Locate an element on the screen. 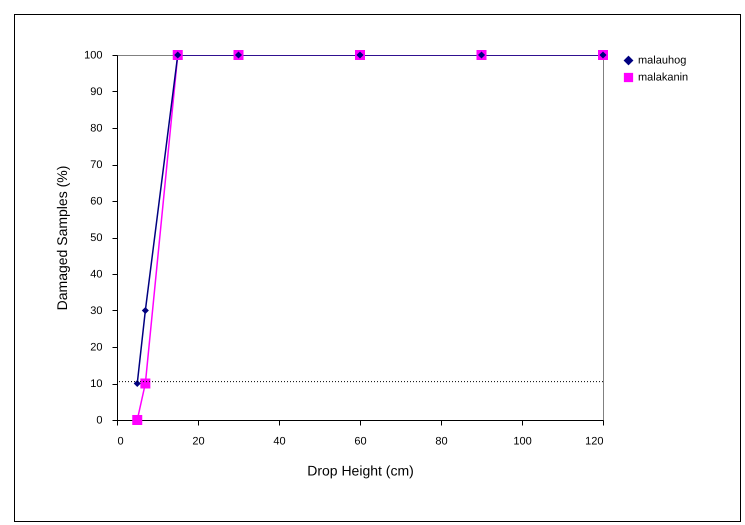  y-tick-label: 40 is located at coordinates (96, 274).